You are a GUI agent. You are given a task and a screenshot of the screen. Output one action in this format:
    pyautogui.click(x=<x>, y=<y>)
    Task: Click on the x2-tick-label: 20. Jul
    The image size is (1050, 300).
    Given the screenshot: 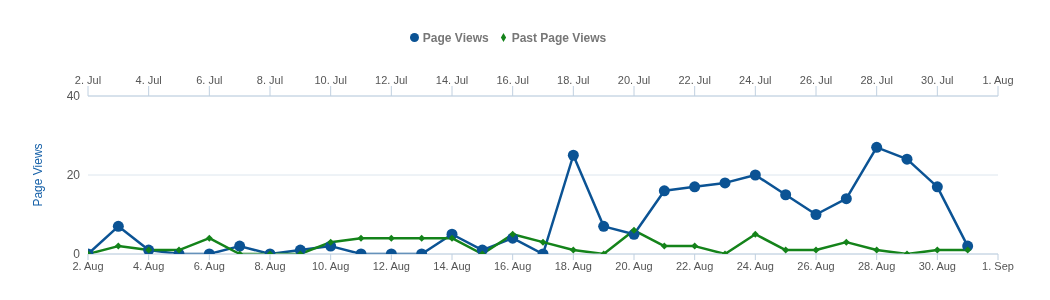 What is the action you would take?
    pyautogui.click(x=634, y=80)
    